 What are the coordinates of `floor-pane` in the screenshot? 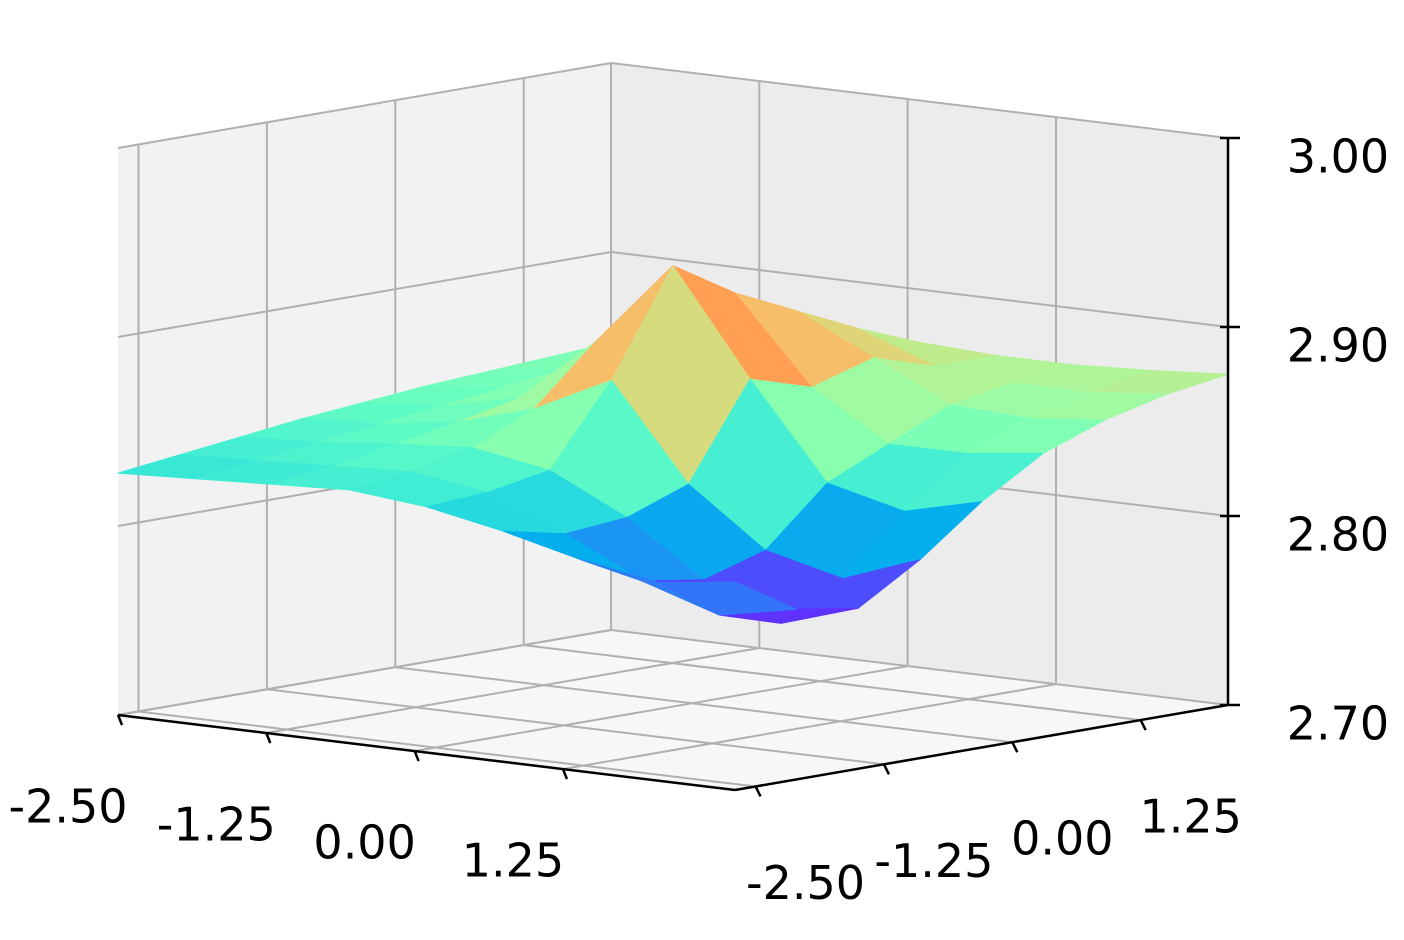 It's located at (673, 710).